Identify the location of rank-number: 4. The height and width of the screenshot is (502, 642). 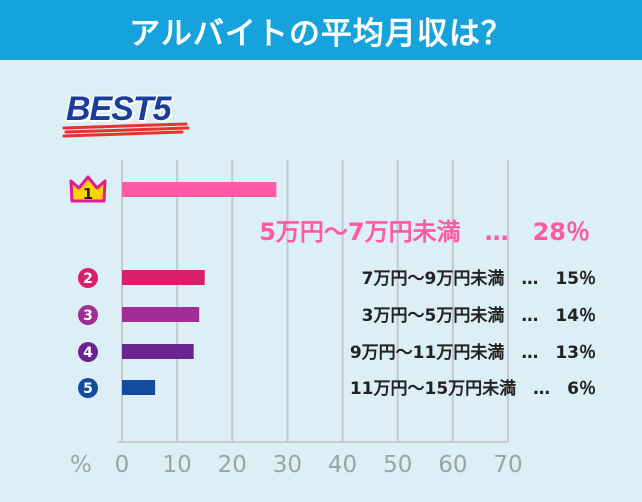
(88, 353).